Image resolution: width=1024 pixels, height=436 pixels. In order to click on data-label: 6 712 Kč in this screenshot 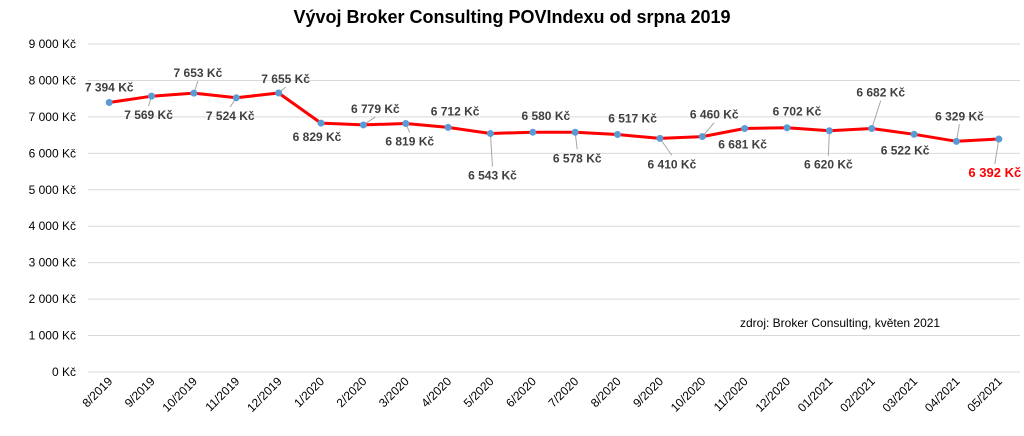, I will do `click(455, 111)`.